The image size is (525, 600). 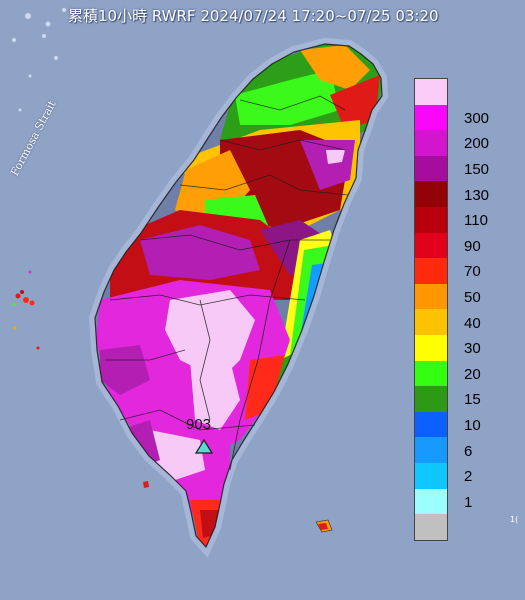 I want to click on legend-label: 40, so click(x=472, y=323).